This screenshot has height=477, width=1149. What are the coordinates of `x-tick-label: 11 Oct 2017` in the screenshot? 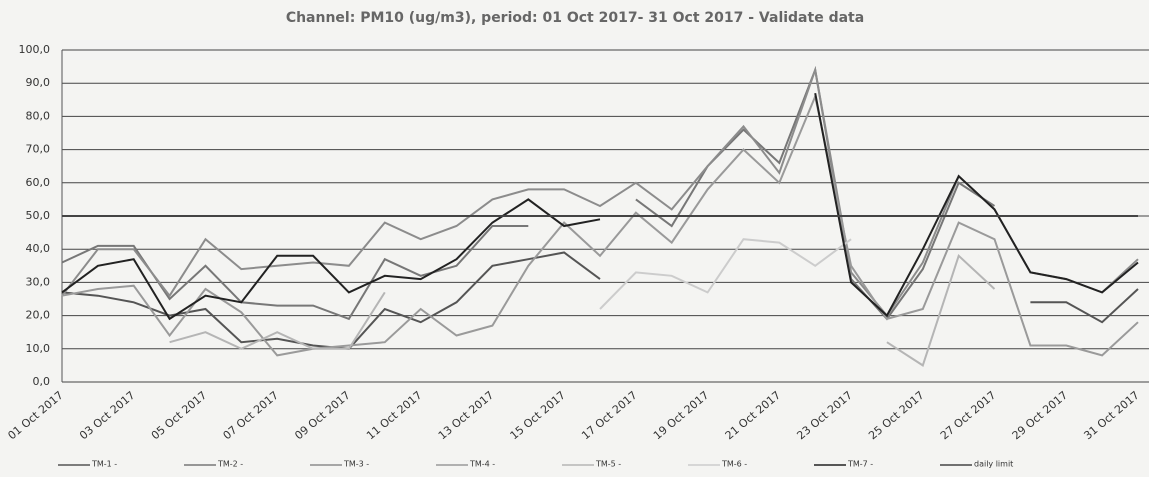 It's located at (394, 416).